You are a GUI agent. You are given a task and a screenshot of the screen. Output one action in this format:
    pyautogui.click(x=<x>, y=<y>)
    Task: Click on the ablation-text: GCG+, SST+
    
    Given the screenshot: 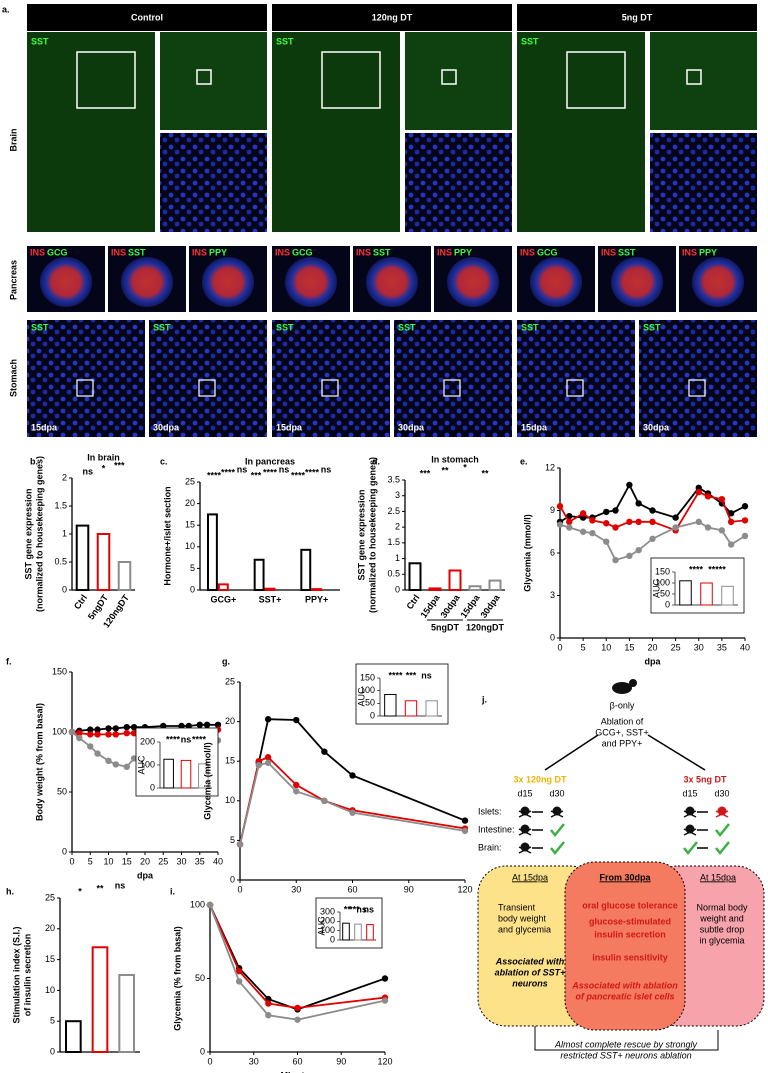 What is the action you would take?
    pyautogui.click(x=622, y=732)
    